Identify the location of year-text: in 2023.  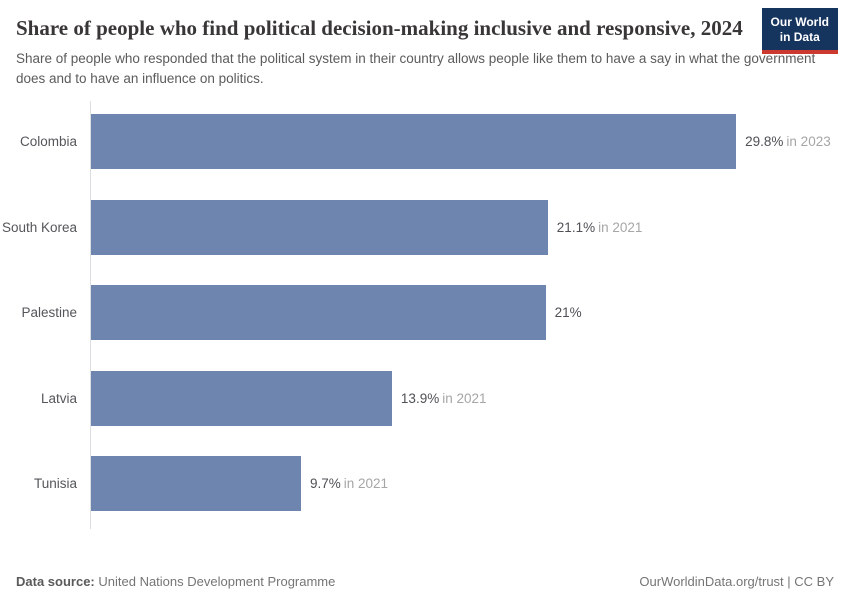
(808, 142).